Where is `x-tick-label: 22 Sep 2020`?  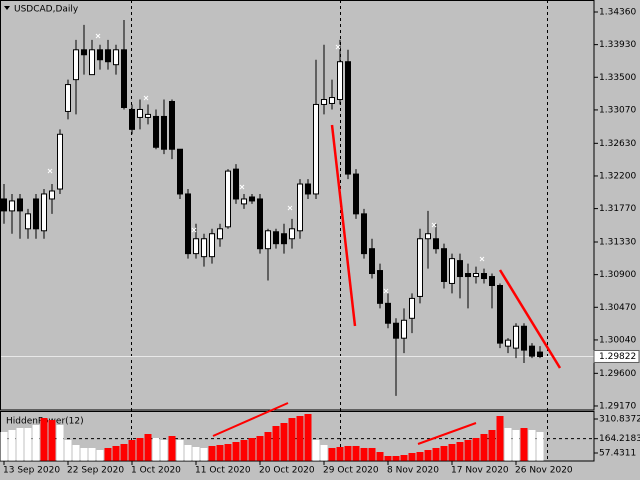 x-tick-label: 22 Sep 2020 is located at coordinates (95, 471).